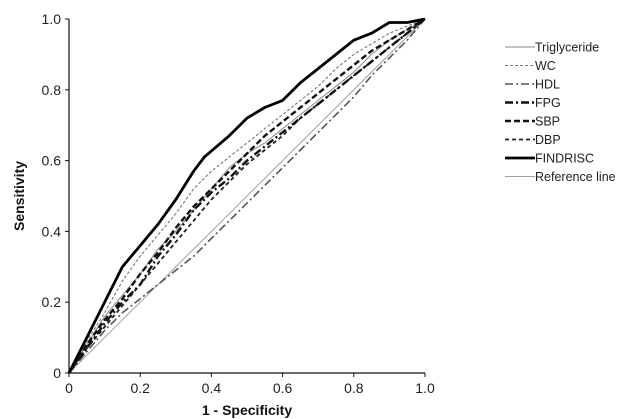 The width and height of the screenshot is (626, 419). Describe the element at coordinates (547, 122) in the screenshot. I see `legend-label: SBP` at that location.